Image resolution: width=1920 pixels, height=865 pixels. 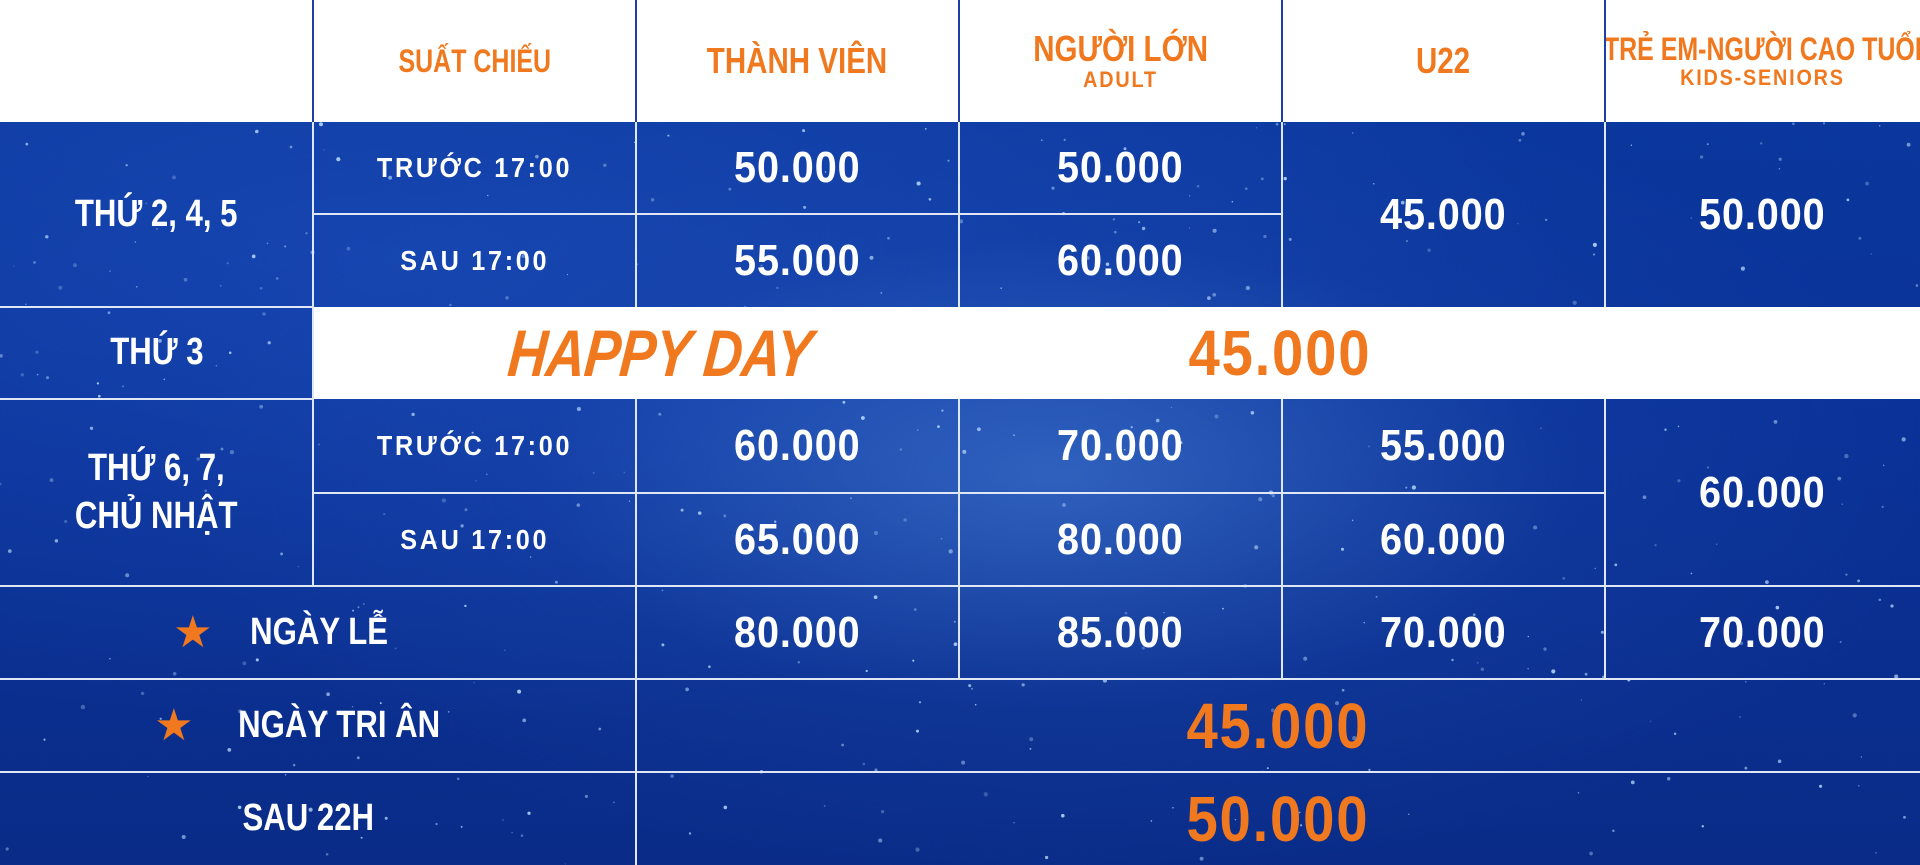 I want to click on row-late-label: SAU 22H, so click(x=318, y=818).